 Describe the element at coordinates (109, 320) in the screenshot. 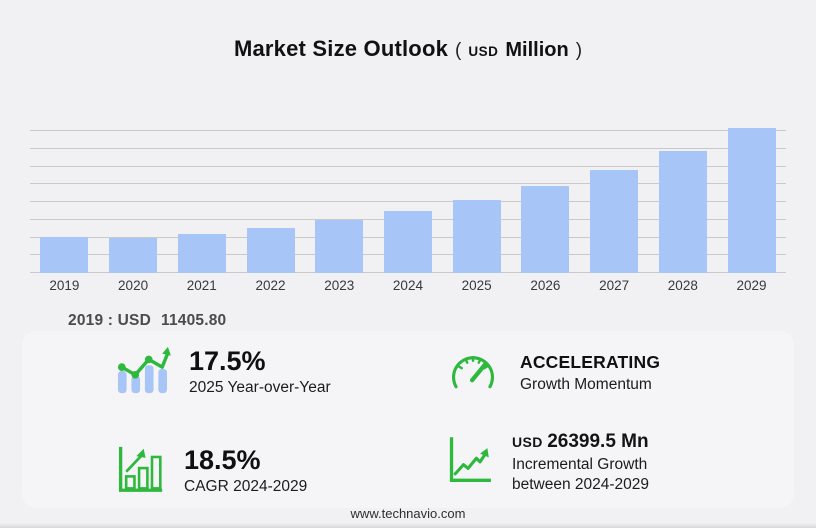

I see `base-year-label: 2019 : USD` at that location.